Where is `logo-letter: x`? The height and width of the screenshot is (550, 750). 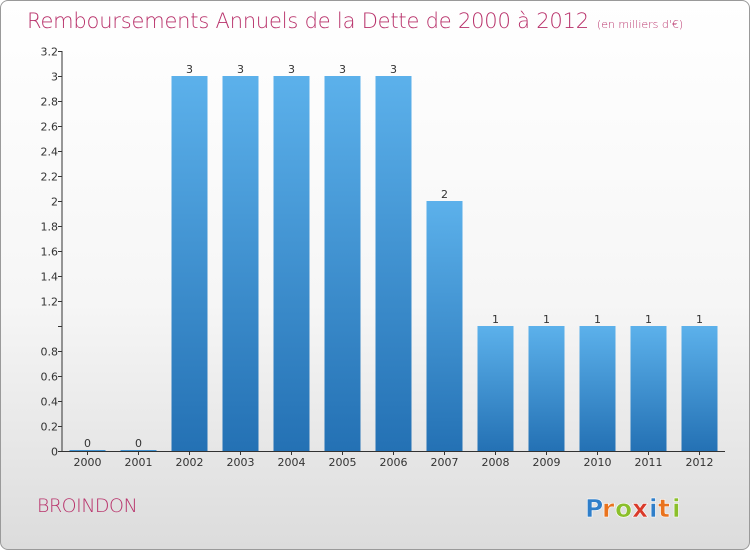 logo-letter: x is located at coordinates (640, 508).